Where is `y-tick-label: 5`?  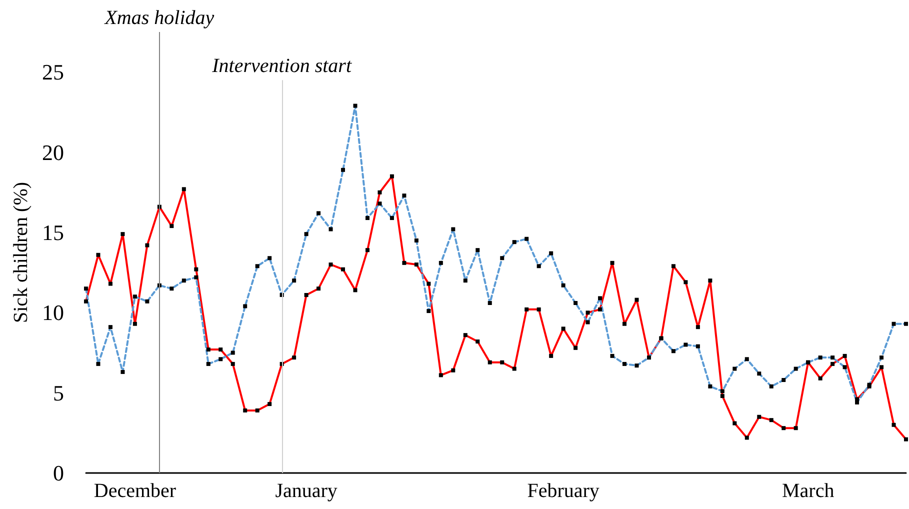
y-tick-label: 5 is located at coordinates (58, 393).